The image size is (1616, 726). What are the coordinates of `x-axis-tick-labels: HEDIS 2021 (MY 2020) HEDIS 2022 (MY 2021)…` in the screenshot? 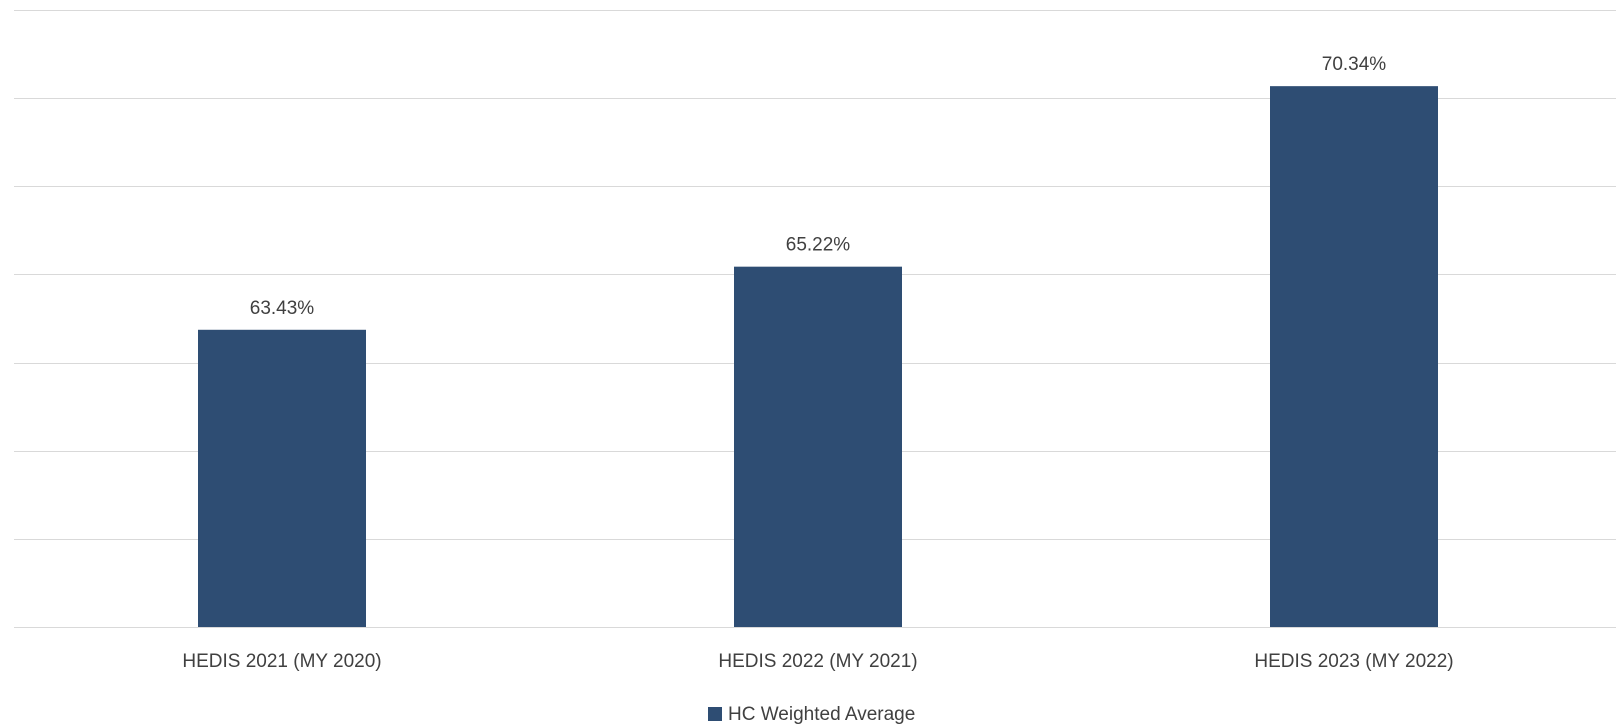 It's located at (817, 661).